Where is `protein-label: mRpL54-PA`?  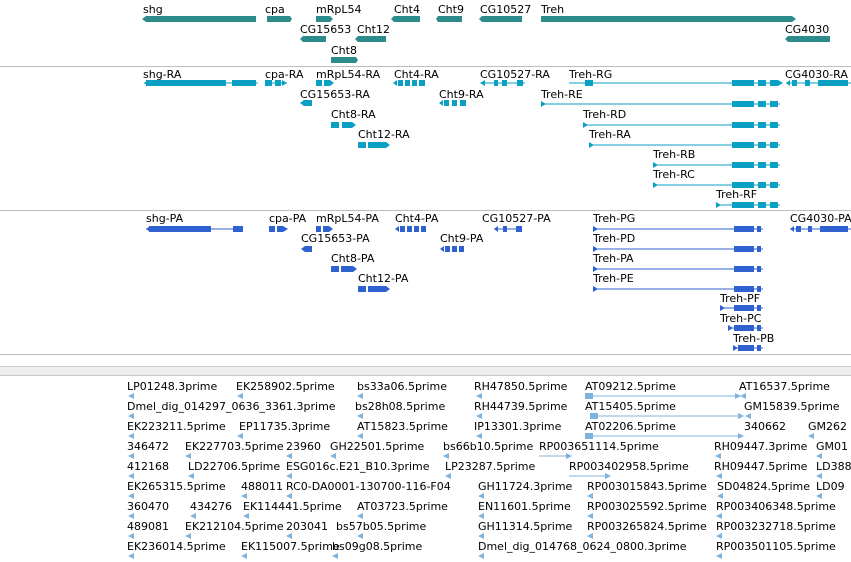
protein-label: mRpL54-PA is located at coordinates (347, 218).